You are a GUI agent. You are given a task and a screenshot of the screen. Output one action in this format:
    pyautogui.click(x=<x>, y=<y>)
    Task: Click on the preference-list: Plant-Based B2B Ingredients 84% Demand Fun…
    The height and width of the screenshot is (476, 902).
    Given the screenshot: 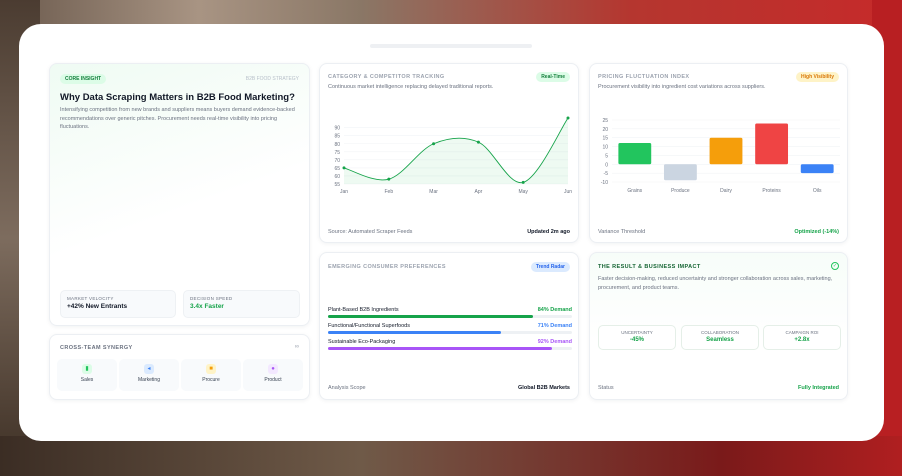 What is the action you would take?
    pyautogui.click(x=450, y=331)
    